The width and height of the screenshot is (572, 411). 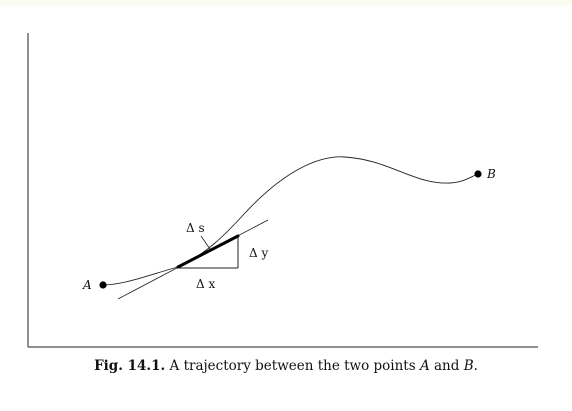 I want to click on caption-point-b: B, so click(x=468, y=366).